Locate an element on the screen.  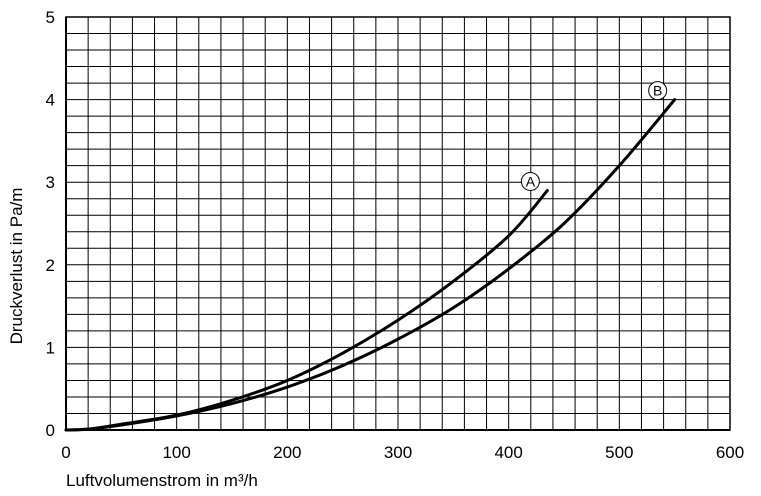
curve-label-text: B is located at coordinates (657, 91).